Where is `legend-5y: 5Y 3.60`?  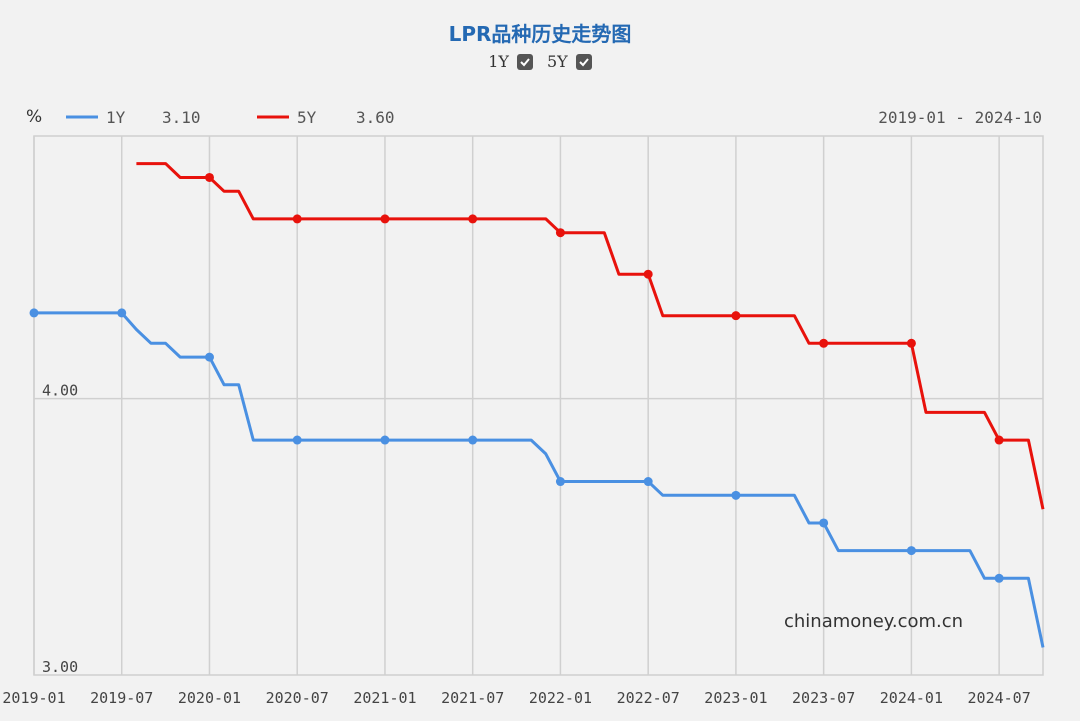
legend-5y: 5Y 3.60 is located at coordinates (326, 117).